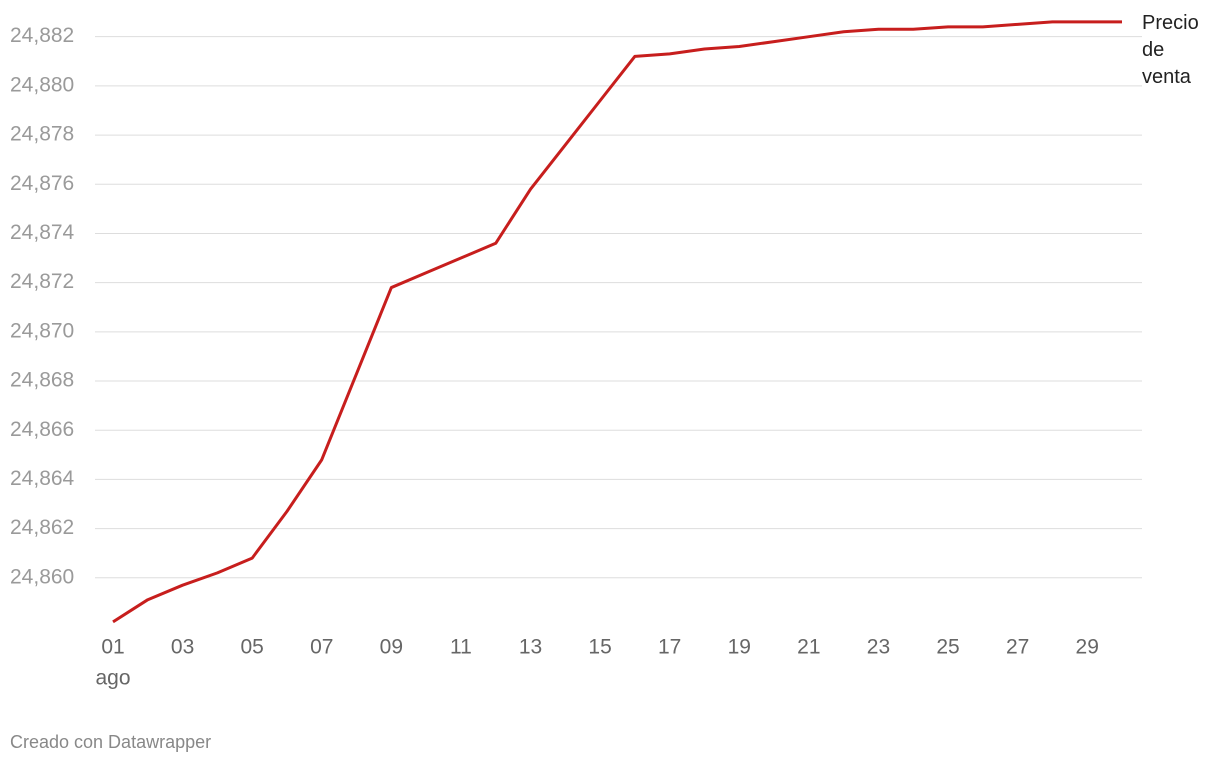  What do you see at coordinates (42, 183) in the screenshot?
I see `y-tick-label: 24,876` at bounding box center [42, 183].